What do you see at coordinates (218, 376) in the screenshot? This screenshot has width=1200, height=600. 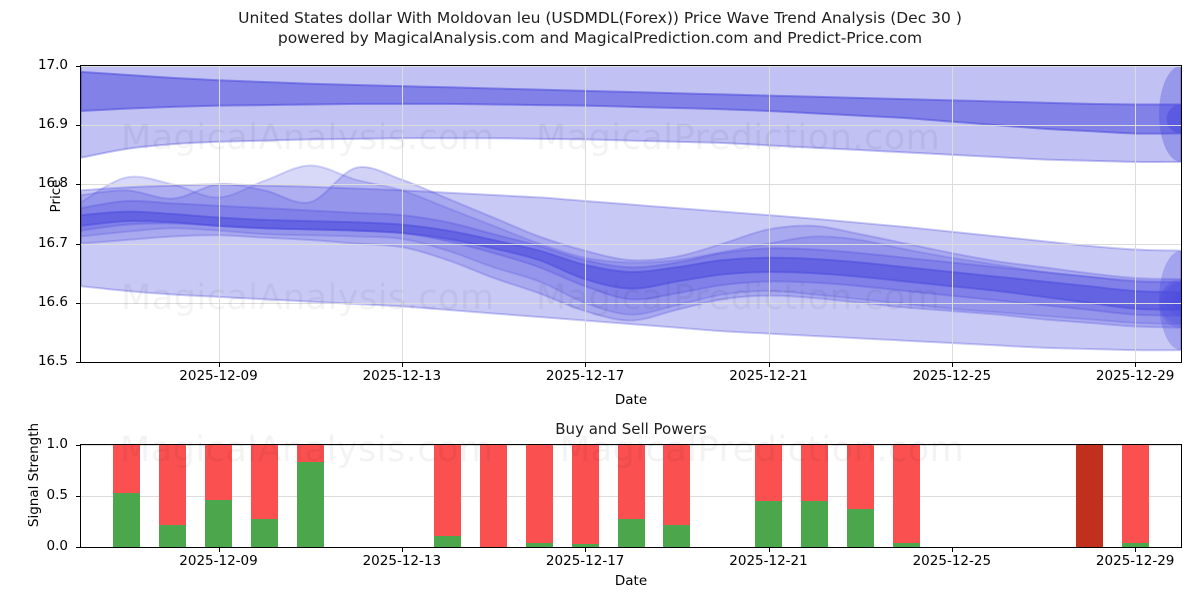 I see `price-xtick-label-0: 2025-12-09` at bounding box center [218, 376].